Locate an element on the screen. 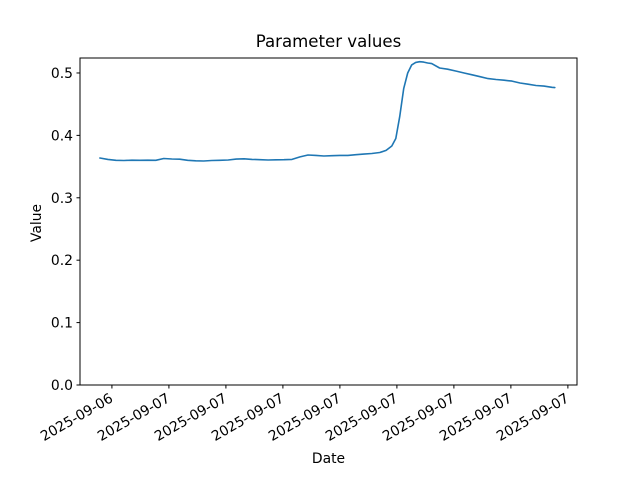 The image size is (640, 480). y-tick-label: 0.4 is located at coordinates (62, 136).